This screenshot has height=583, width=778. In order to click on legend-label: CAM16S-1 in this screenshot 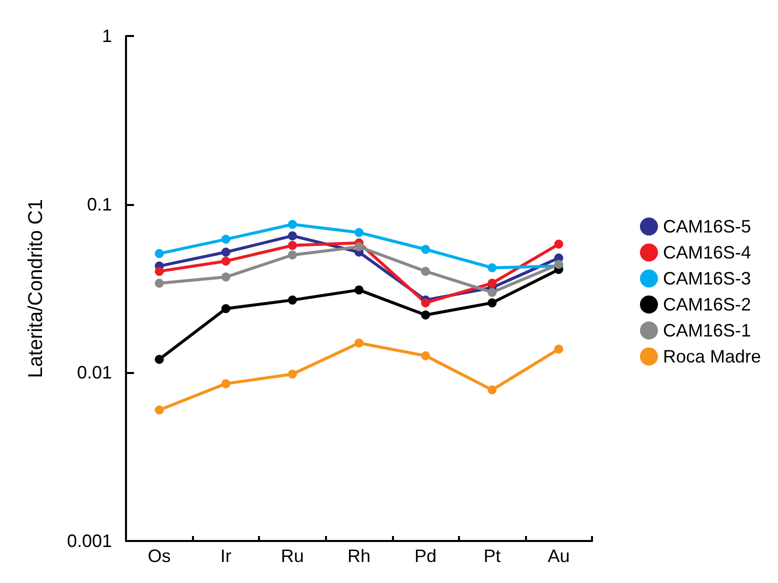, I will do `click(706, 330)`.